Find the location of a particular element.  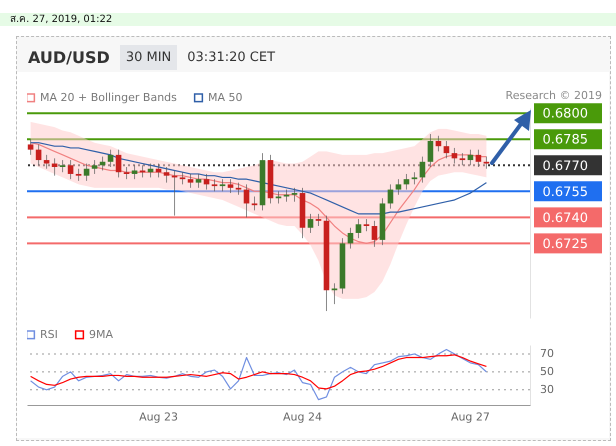

legend-label: RSI is located at coordinates (49, 334).